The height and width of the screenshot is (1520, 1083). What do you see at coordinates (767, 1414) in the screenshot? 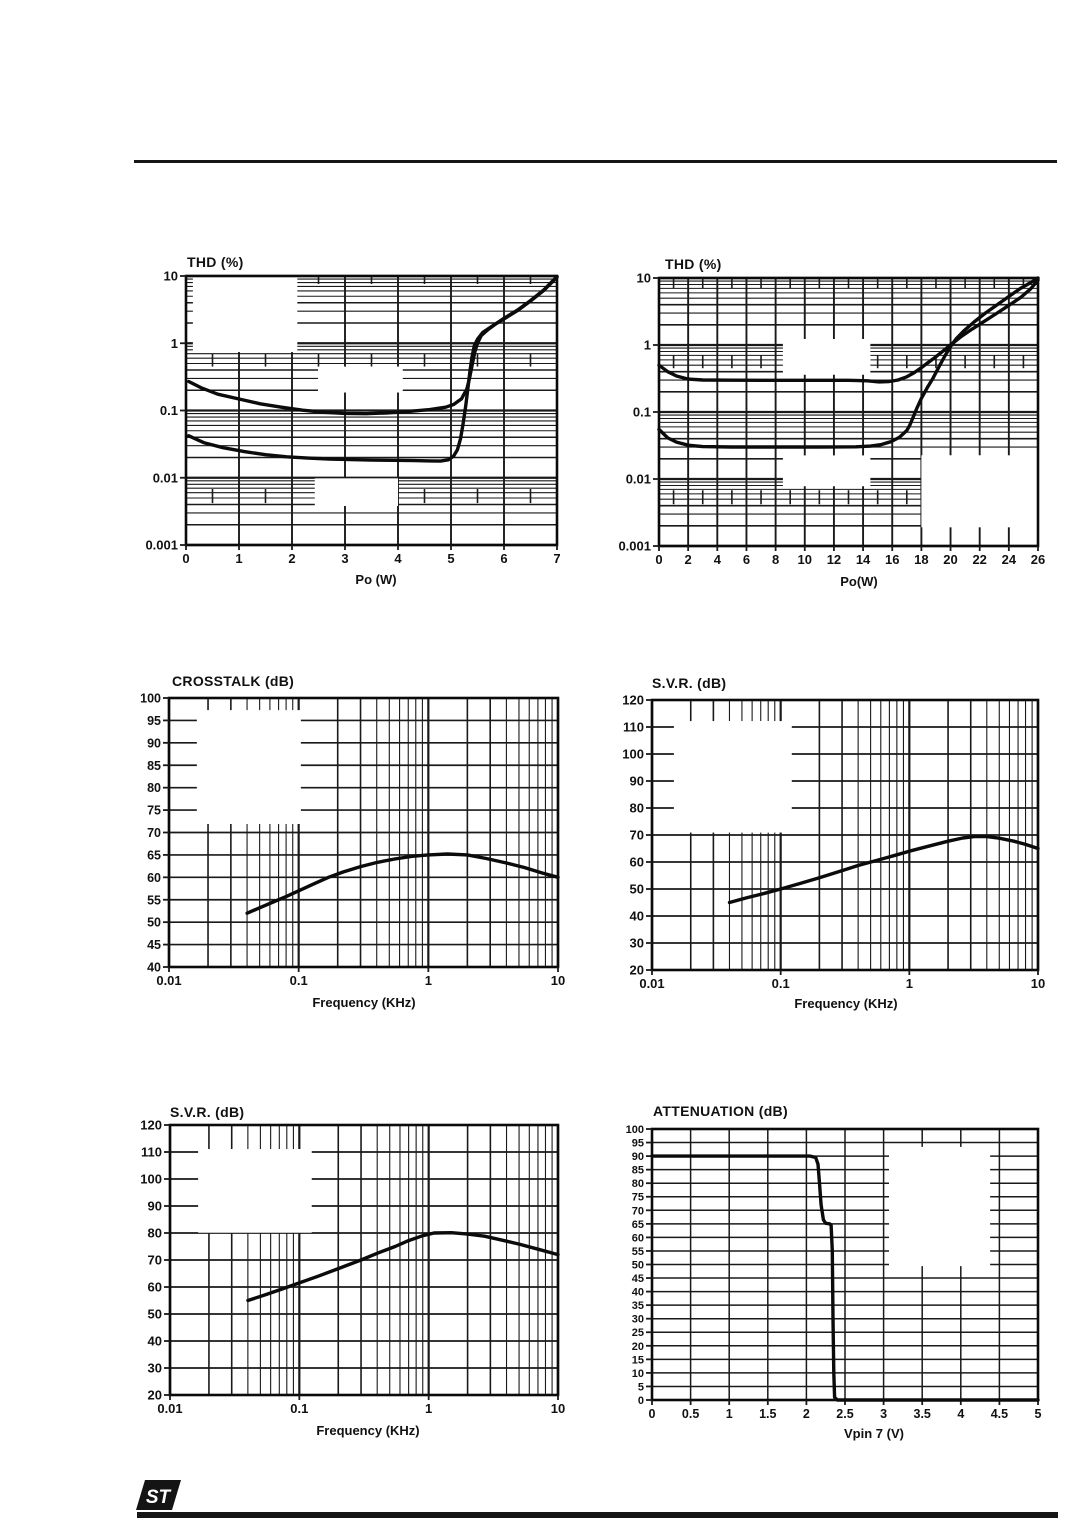
I see `svg-text: 1.5` at bounding box center [767, 1414].